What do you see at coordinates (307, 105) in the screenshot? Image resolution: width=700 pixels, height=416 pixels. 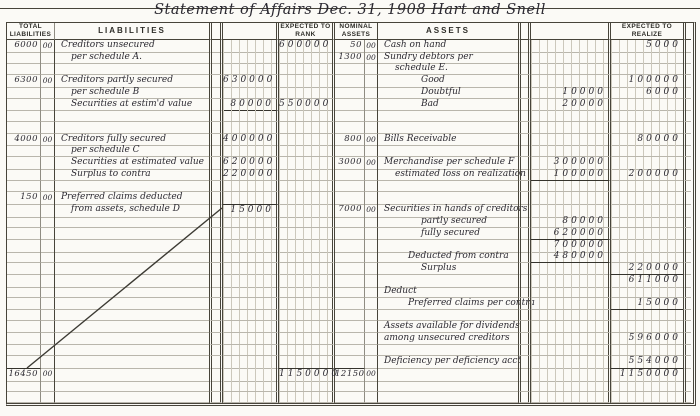 I see `expected-to-rank-amount: 550000` at bounding box center [307, 105].